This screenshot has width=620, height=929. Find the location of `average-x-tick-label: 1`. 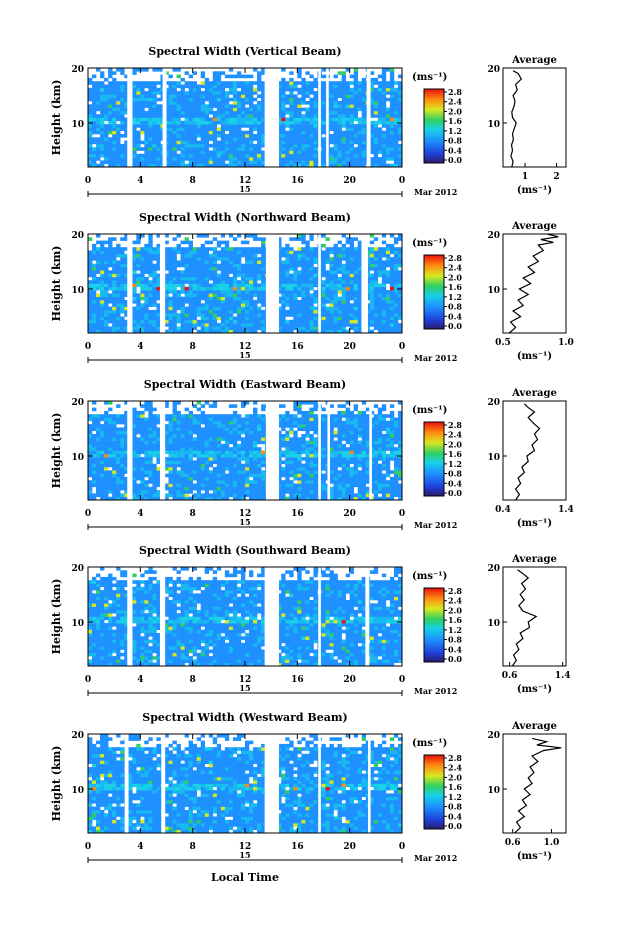

average-x-tick-label: 1 is located at coordinates (525, 177).